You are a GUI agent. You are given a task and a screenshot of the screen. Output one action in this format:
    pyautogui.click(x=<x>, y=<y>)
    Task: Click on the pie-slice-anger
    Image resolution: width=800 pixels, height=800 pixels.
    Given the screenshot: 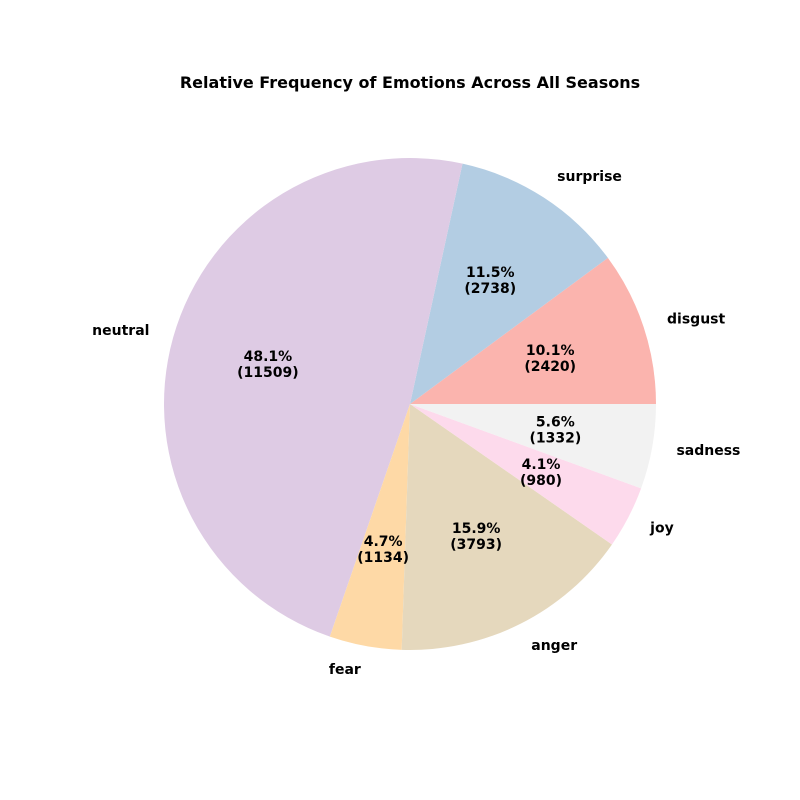 What is the action you would take?
    pyautogui.click(x=506, y=527)
    